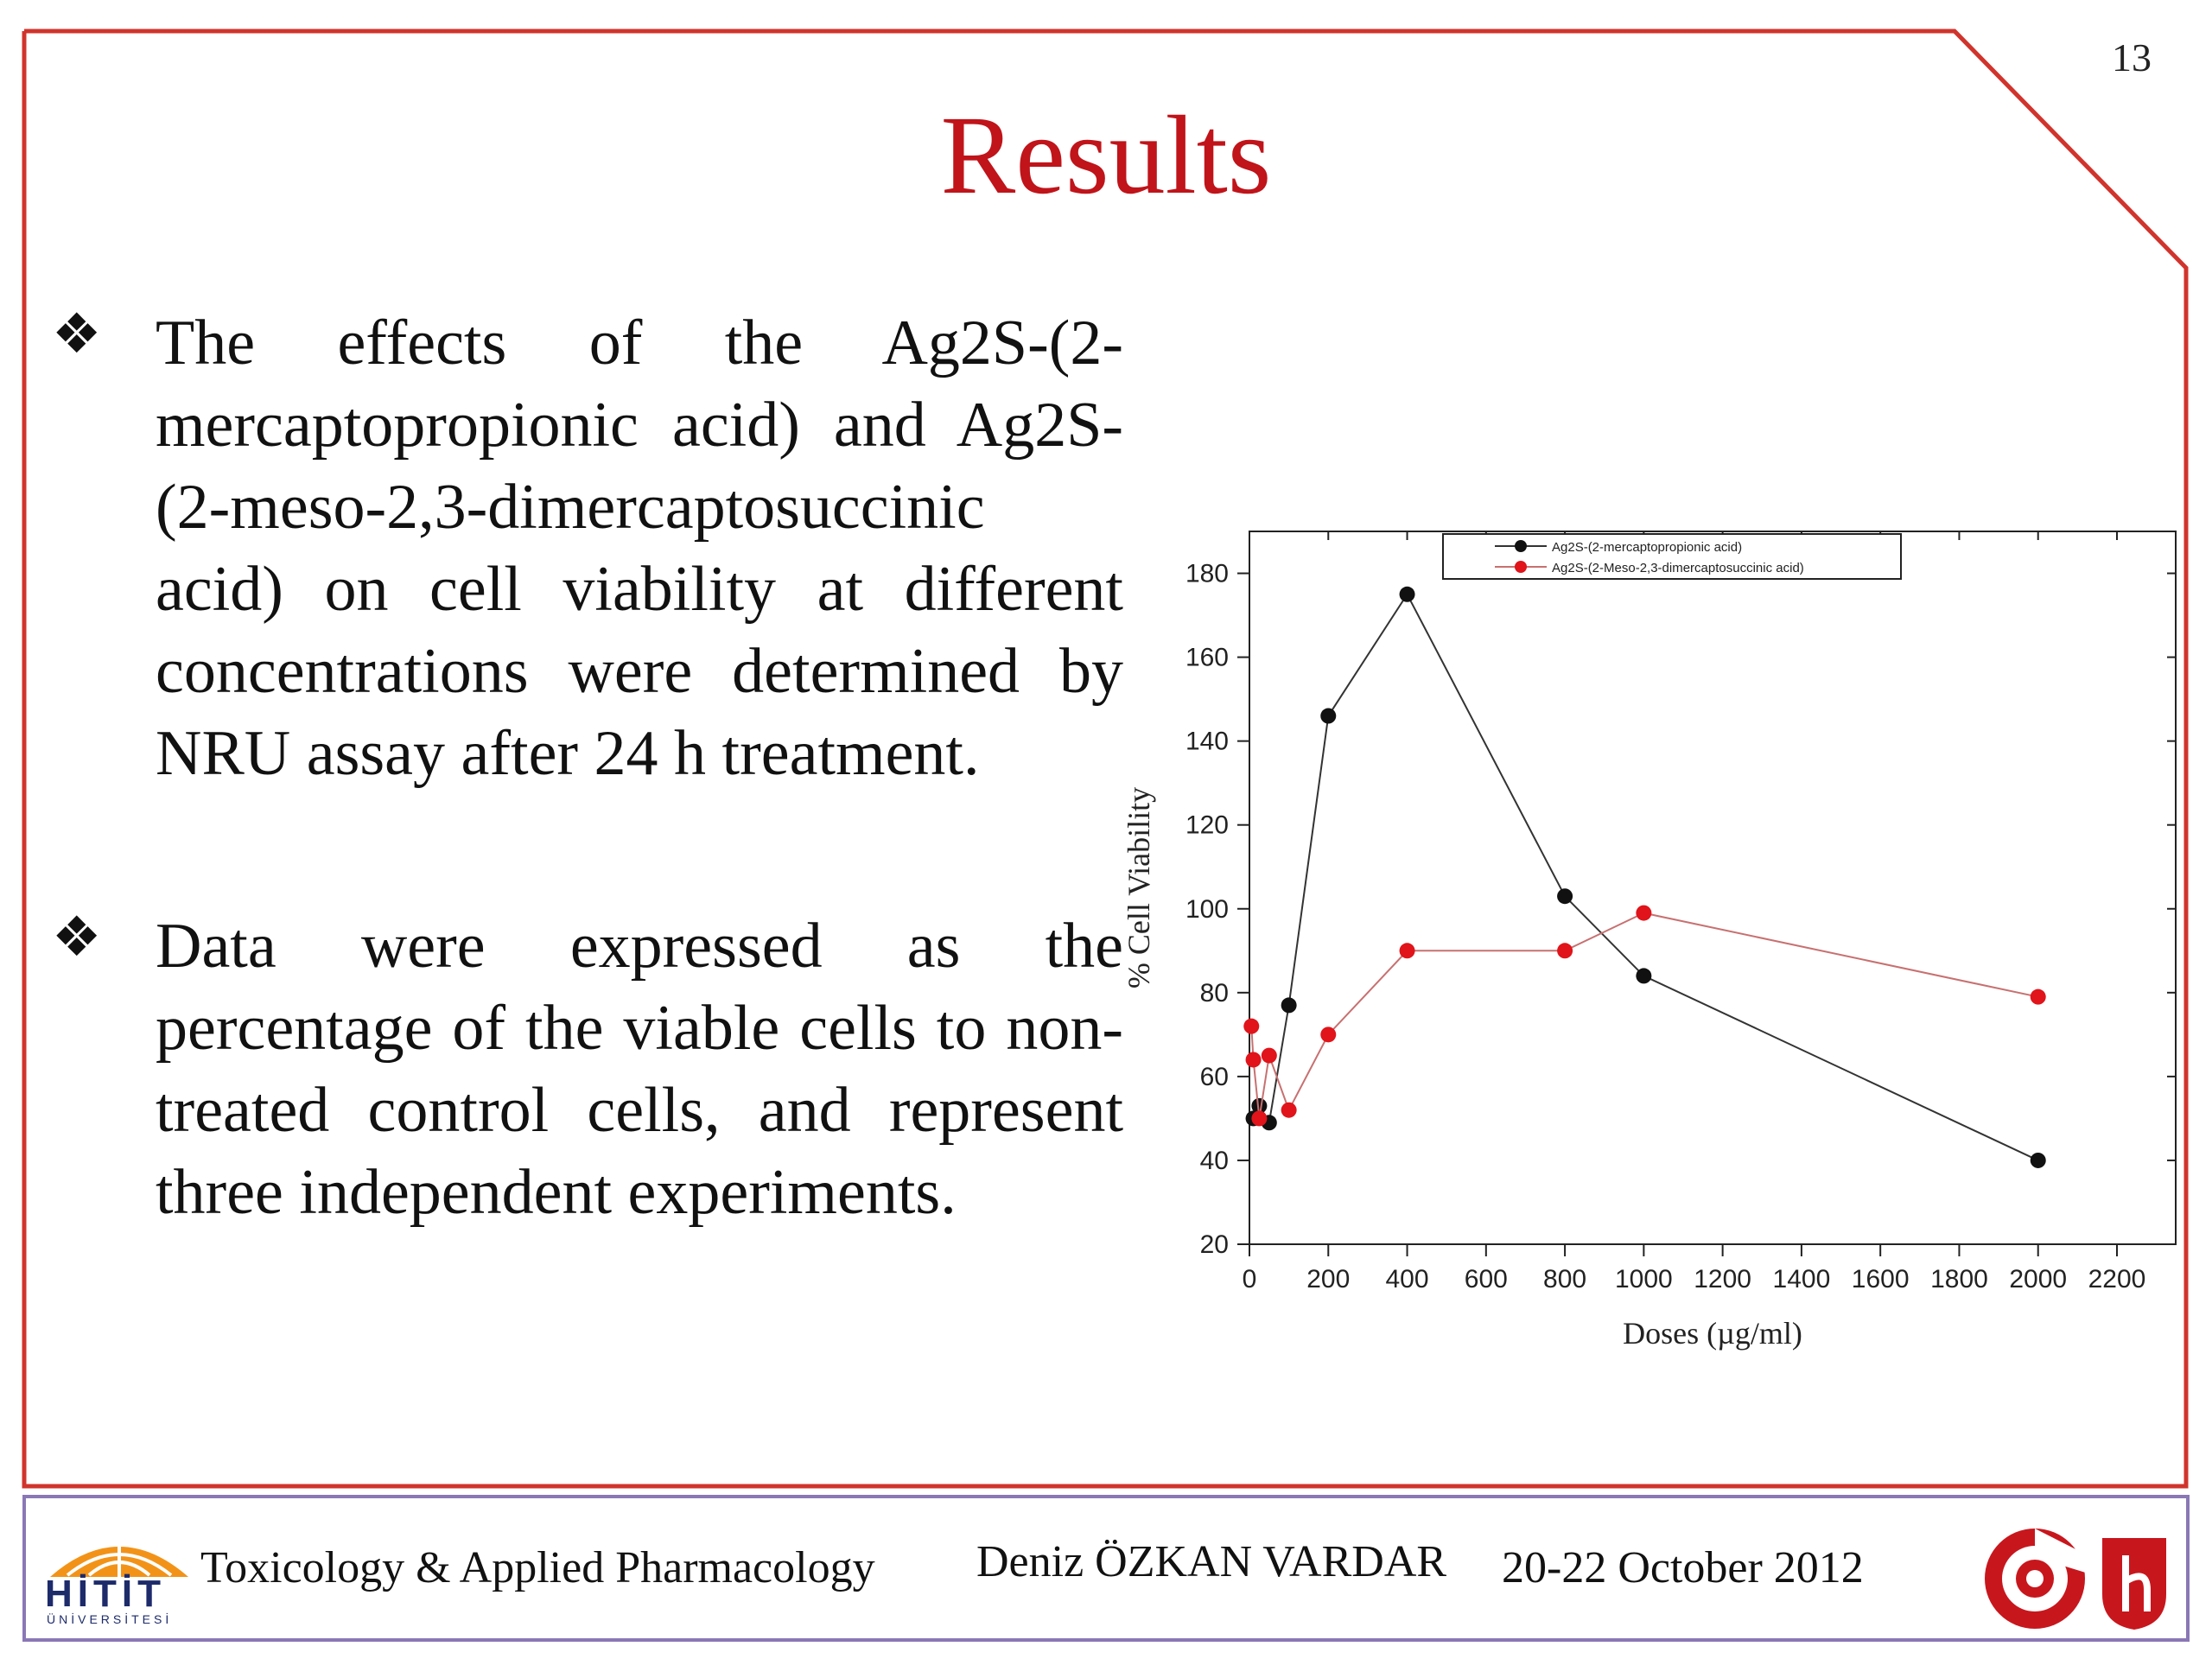  What do you see at coordinates (2038, 1579) in the screenshot?
I see `congress-logo-icon` at bounding box center [2038, 1579].